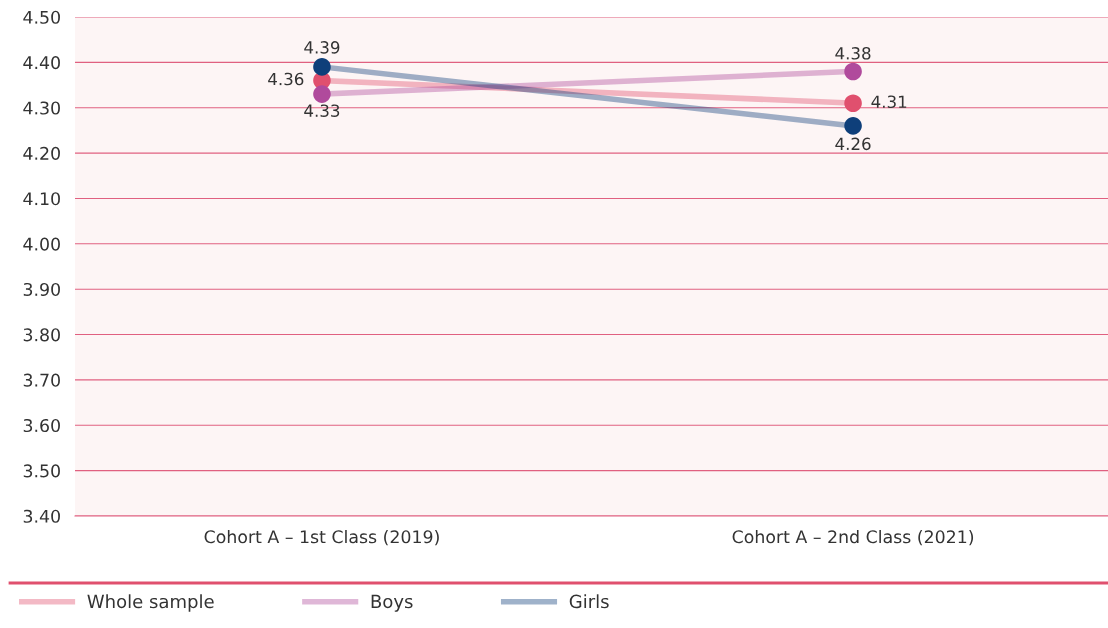 This screenshot has width=1108, height=628. I want to click on y-tick-label: 3.40, so click(41, 516).